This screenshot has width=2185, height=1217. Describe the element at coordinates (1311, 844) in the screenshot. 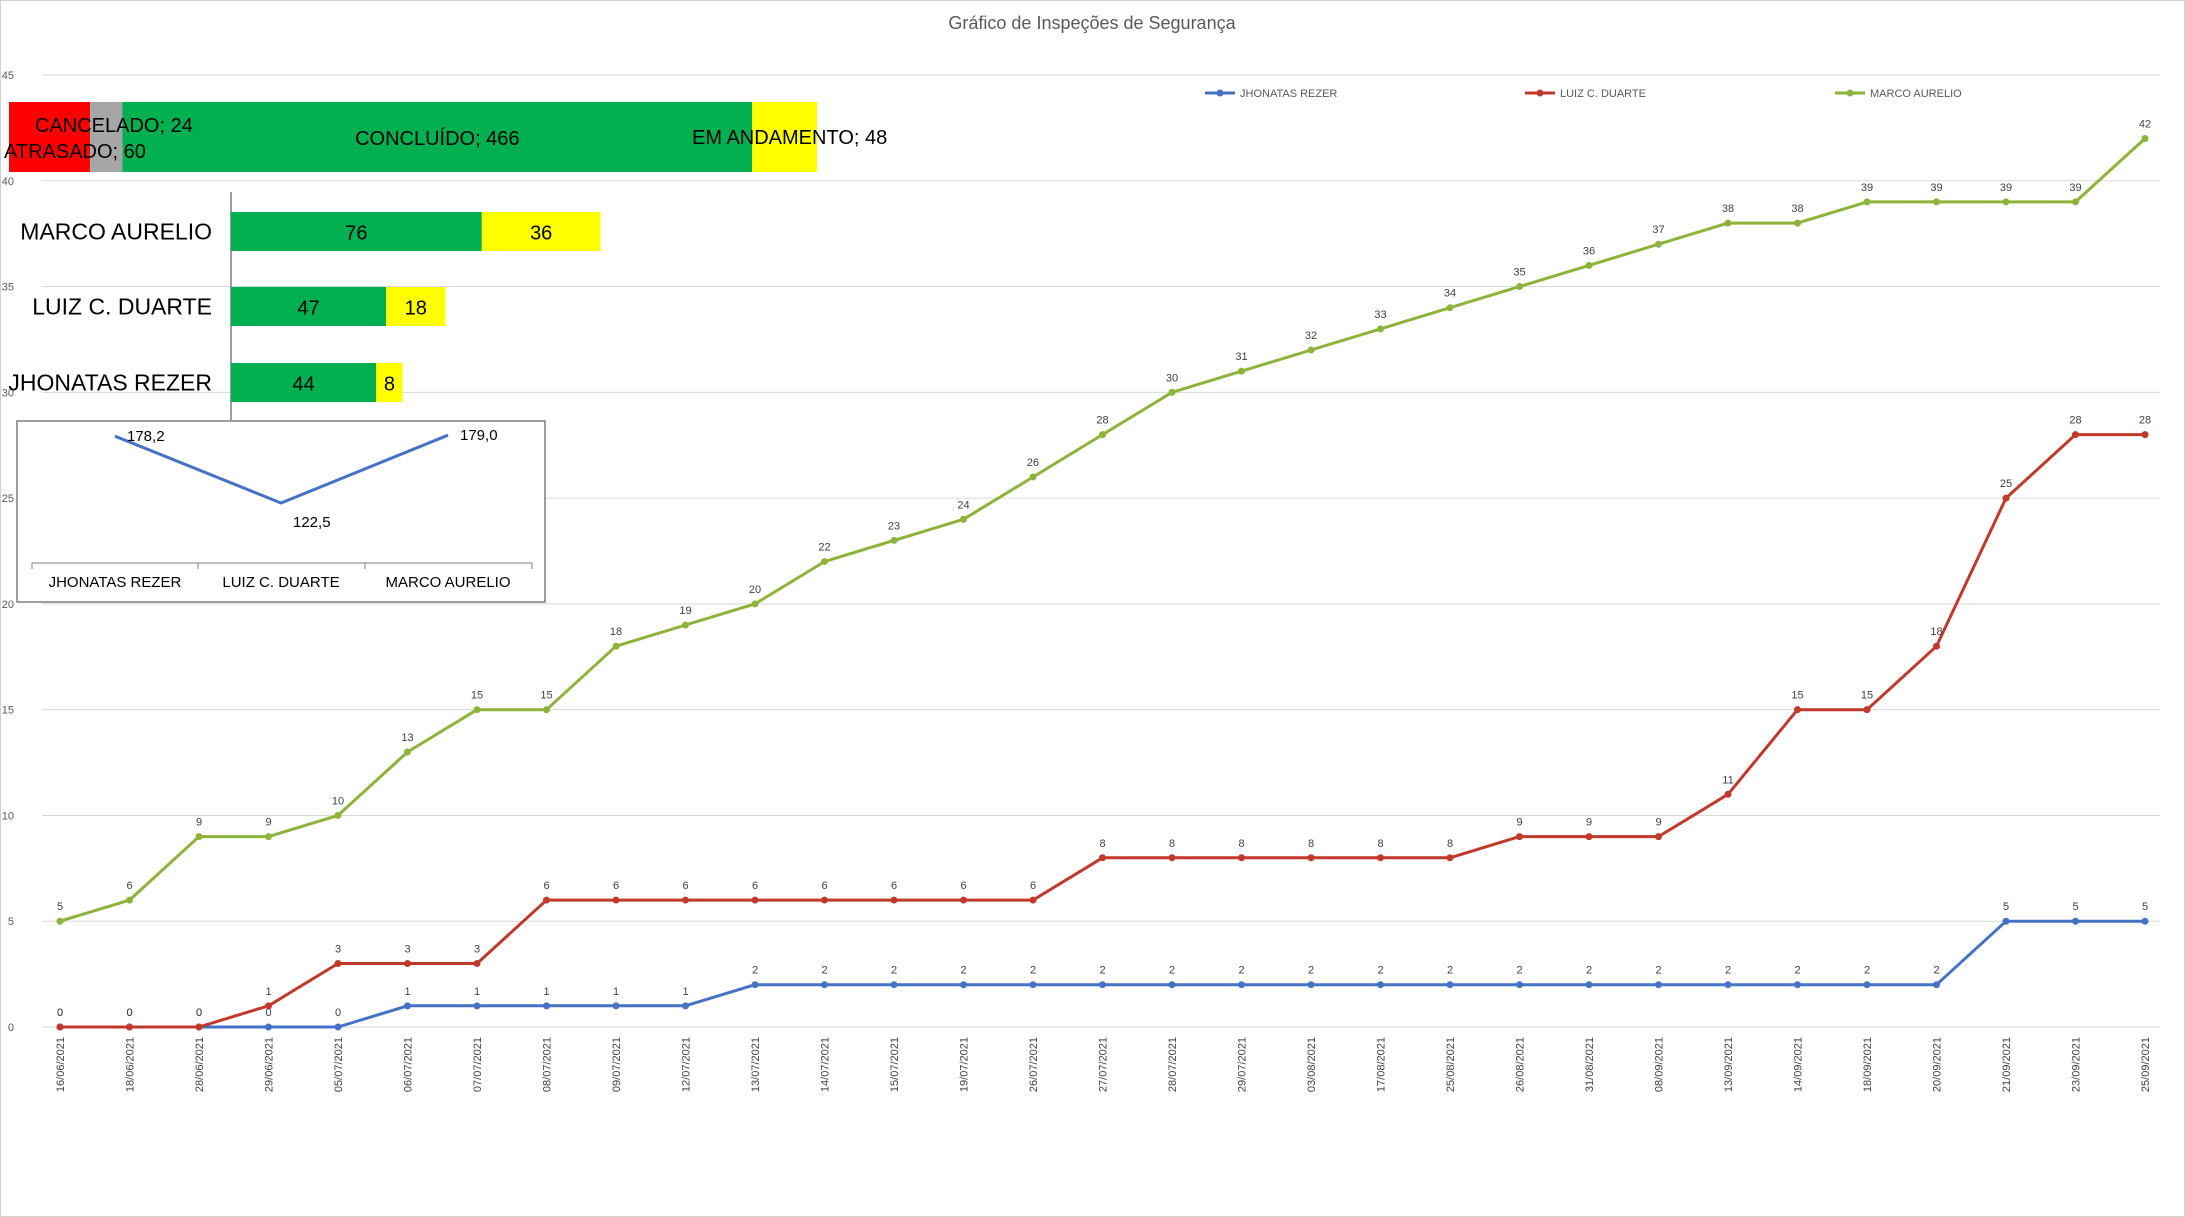

I see `data-label-luiz-c-duarte-18: 8` at that location.